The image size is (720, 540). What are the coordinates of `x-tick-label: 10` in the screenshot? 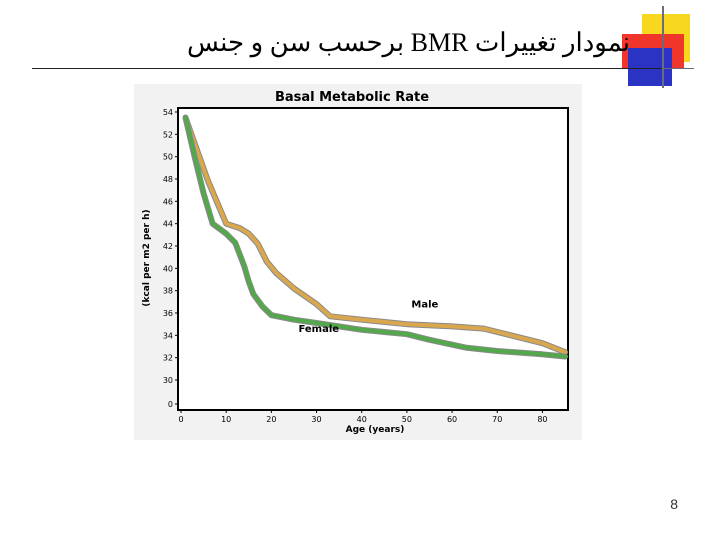 It's located at (226, 419).